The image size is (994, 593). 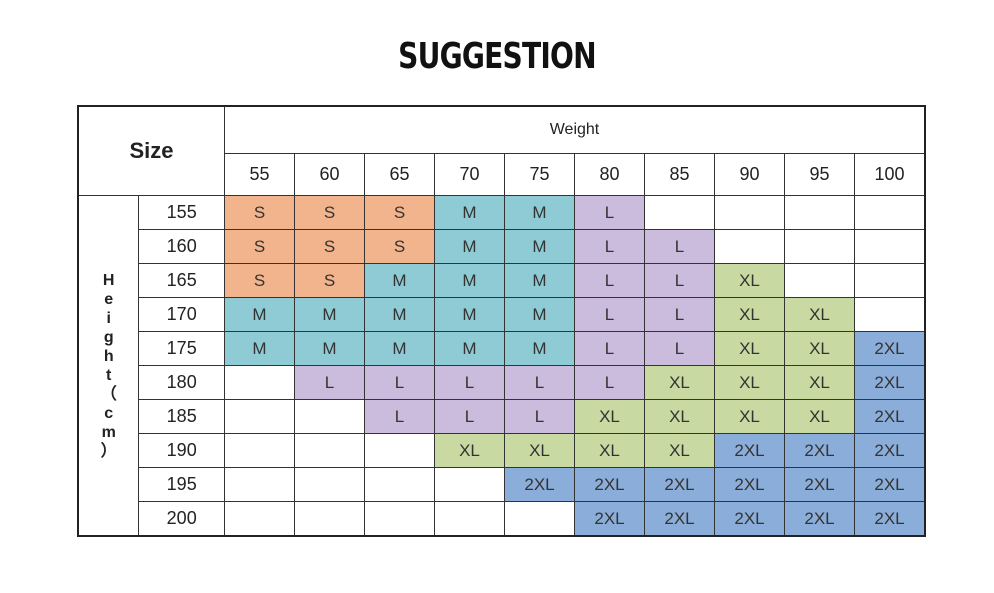 I want to click on height-label-char: c, so click(x=109, y=413).